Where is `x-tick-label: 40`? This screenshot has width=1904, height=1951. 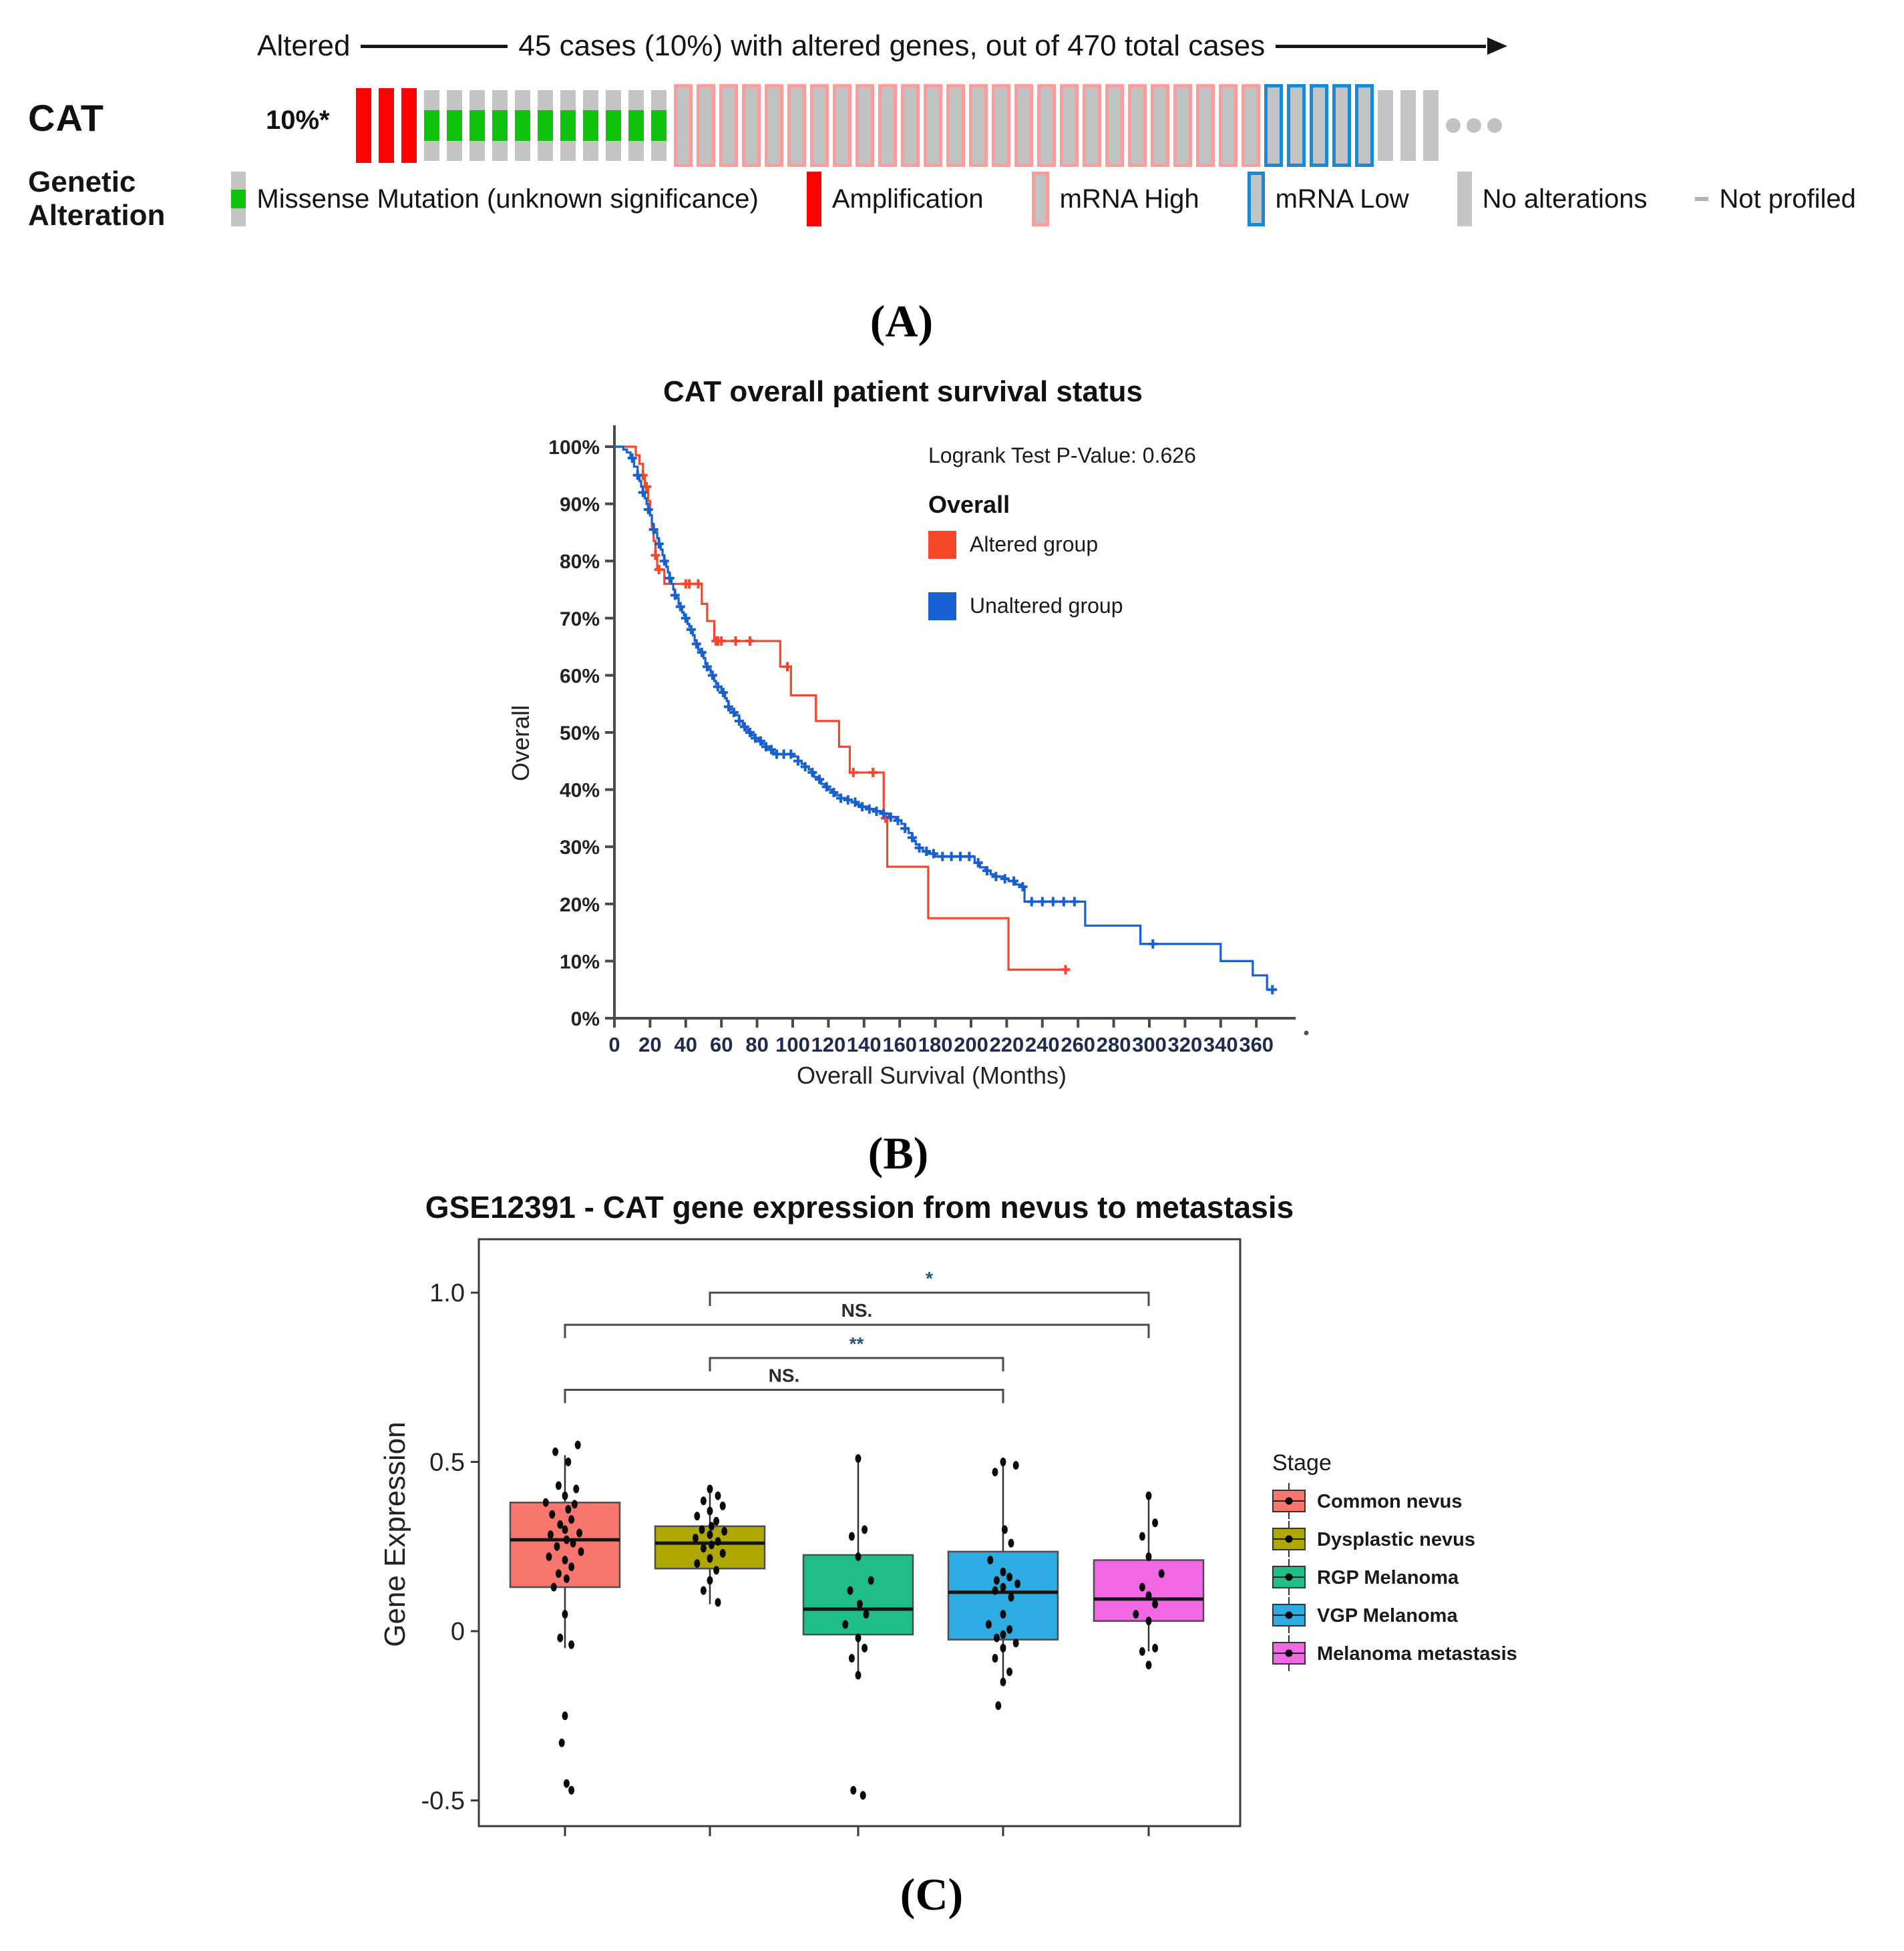 x-tick-label: 40 is located at coordinates (686, 1044).